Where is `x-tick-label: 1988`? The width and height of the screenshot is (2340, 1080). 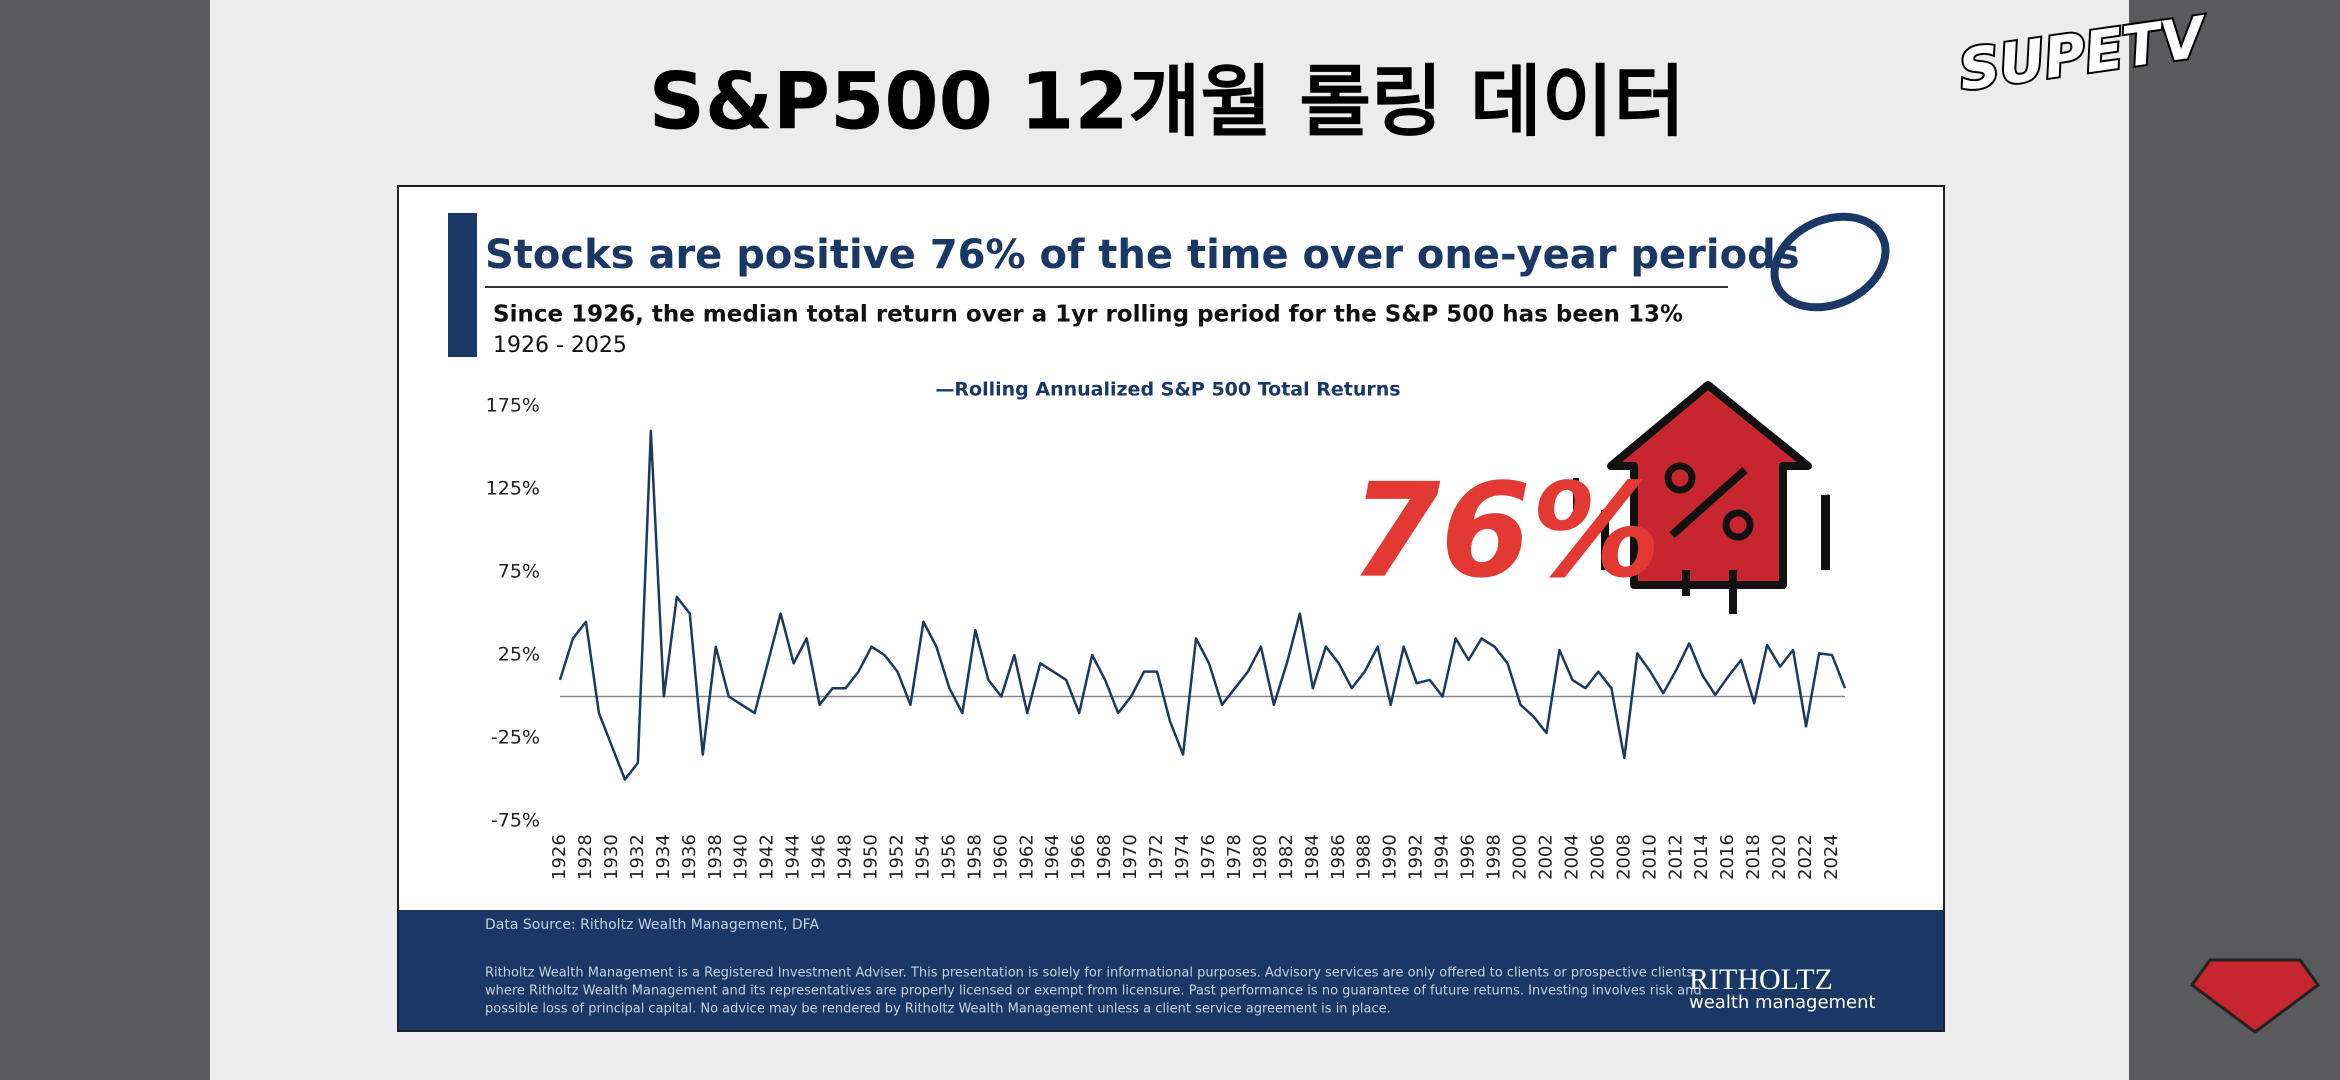 x-tick-label: 1988 is located at coordinates (1364, 857).